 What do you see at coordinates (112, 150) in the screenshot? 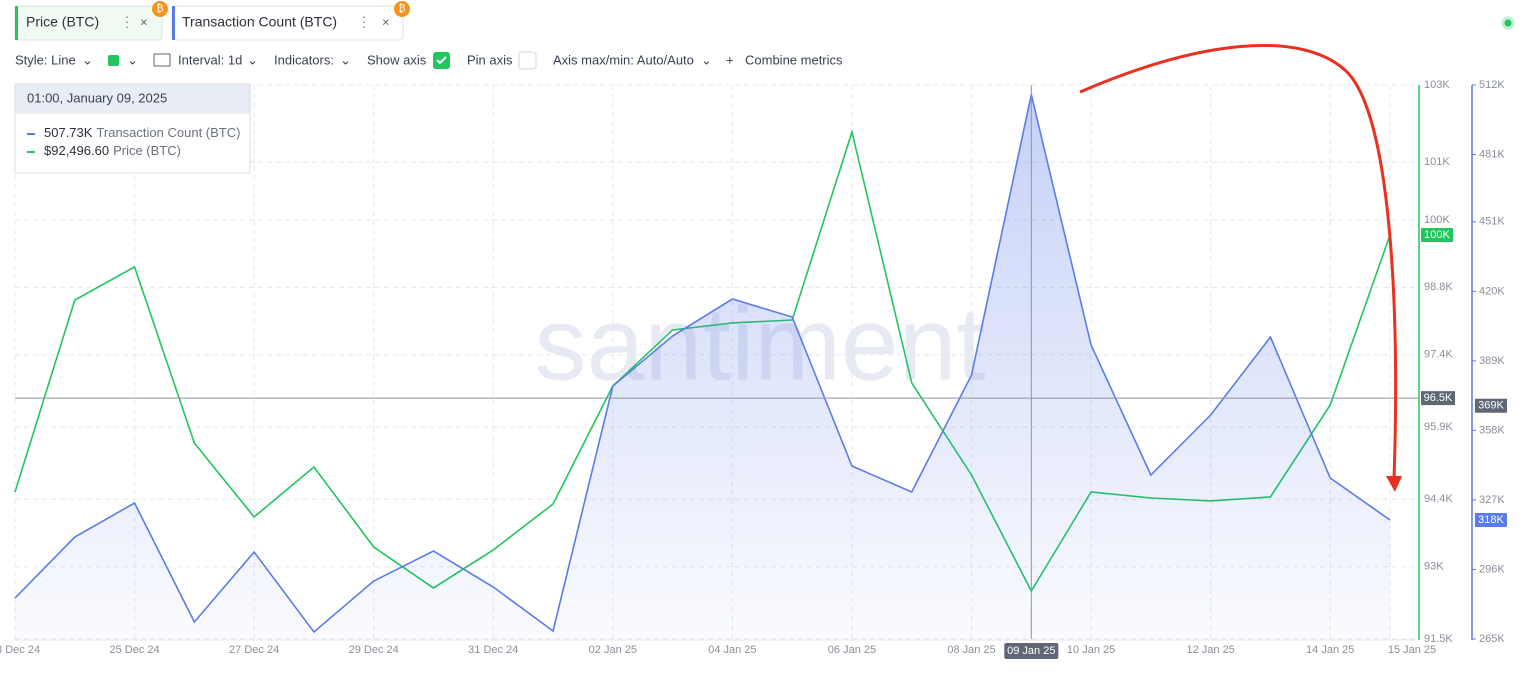
I see `tooltip-item: $92,496.60 Price (BTC)` at bounding box center [112, 150].